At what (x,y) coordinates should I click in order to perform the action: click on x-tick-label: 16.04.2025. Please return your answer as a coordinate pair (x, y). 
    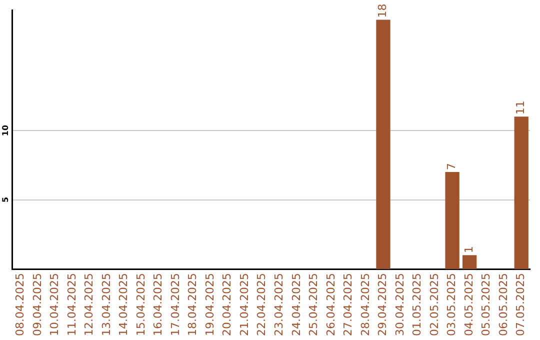
    Looking at the image, I should click on (158, 304).